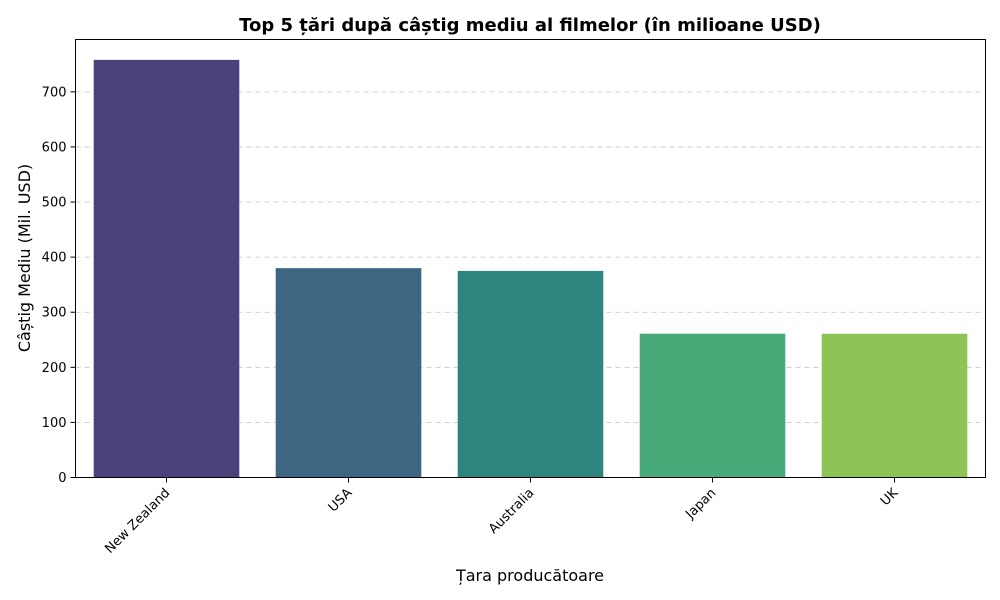 The image size is (1000, 600). I want to click on y-tick-label: 0, so click(62, 478).